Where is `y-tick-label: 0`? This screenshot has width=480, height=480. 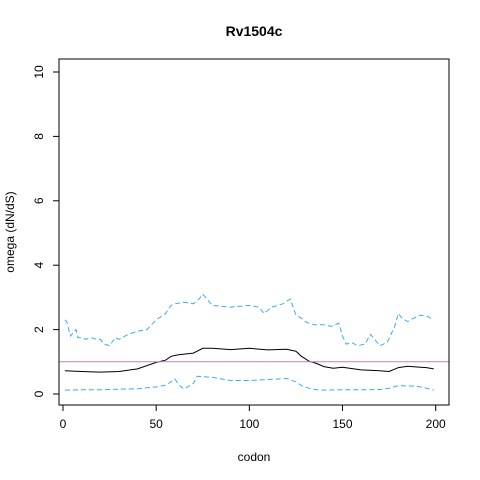
y-tick-label: 0 is located at coordinates (39, 393).